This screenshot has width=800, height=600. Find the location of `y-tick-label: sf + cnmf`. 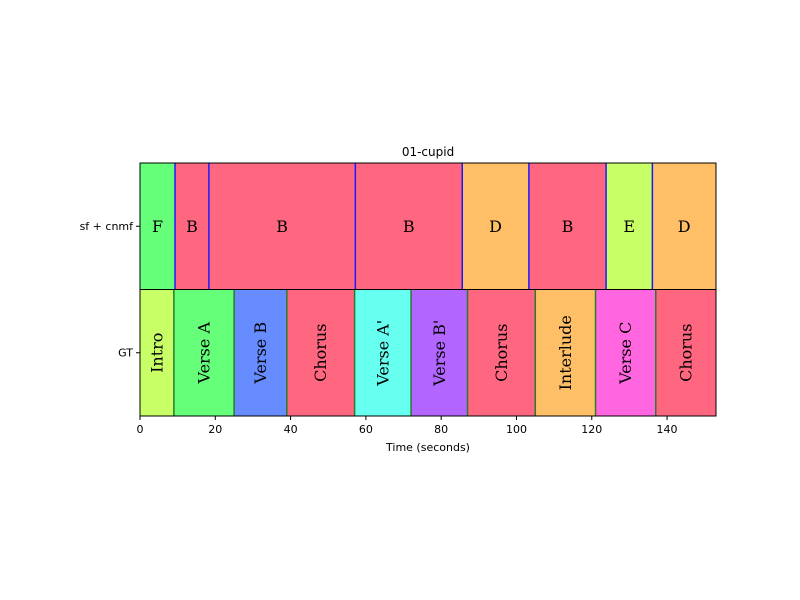

y-tick-label: sf + cnmf is located at coordinates (107, 226).